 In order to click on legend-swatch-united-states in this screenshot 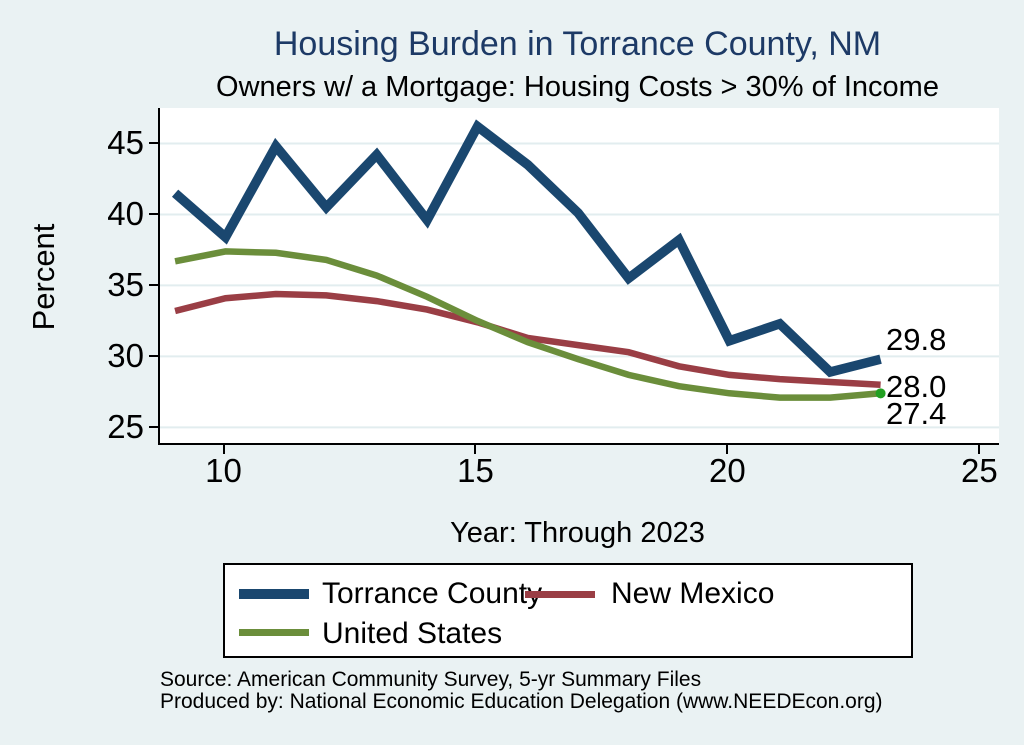, I will do `click(274, 632)`.